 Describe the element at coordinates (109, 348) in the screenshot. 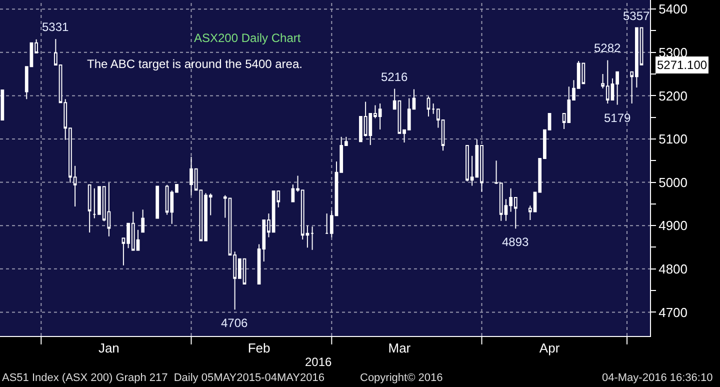

I see `x-tick-label: Jan` at that location.